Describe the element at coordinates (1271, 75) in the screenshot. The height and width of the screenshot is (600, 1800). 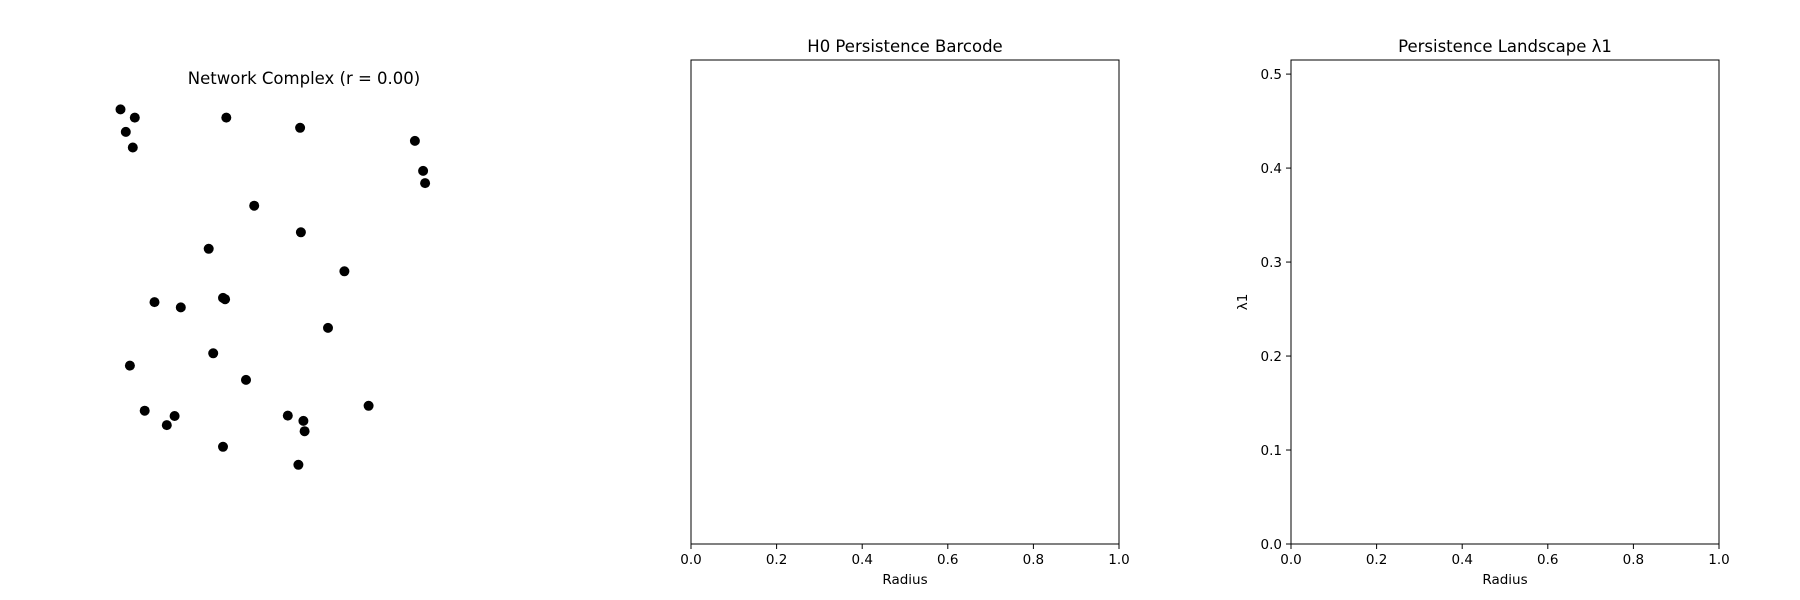
I see `landscape-y-tick-label: 0.5` at that location.